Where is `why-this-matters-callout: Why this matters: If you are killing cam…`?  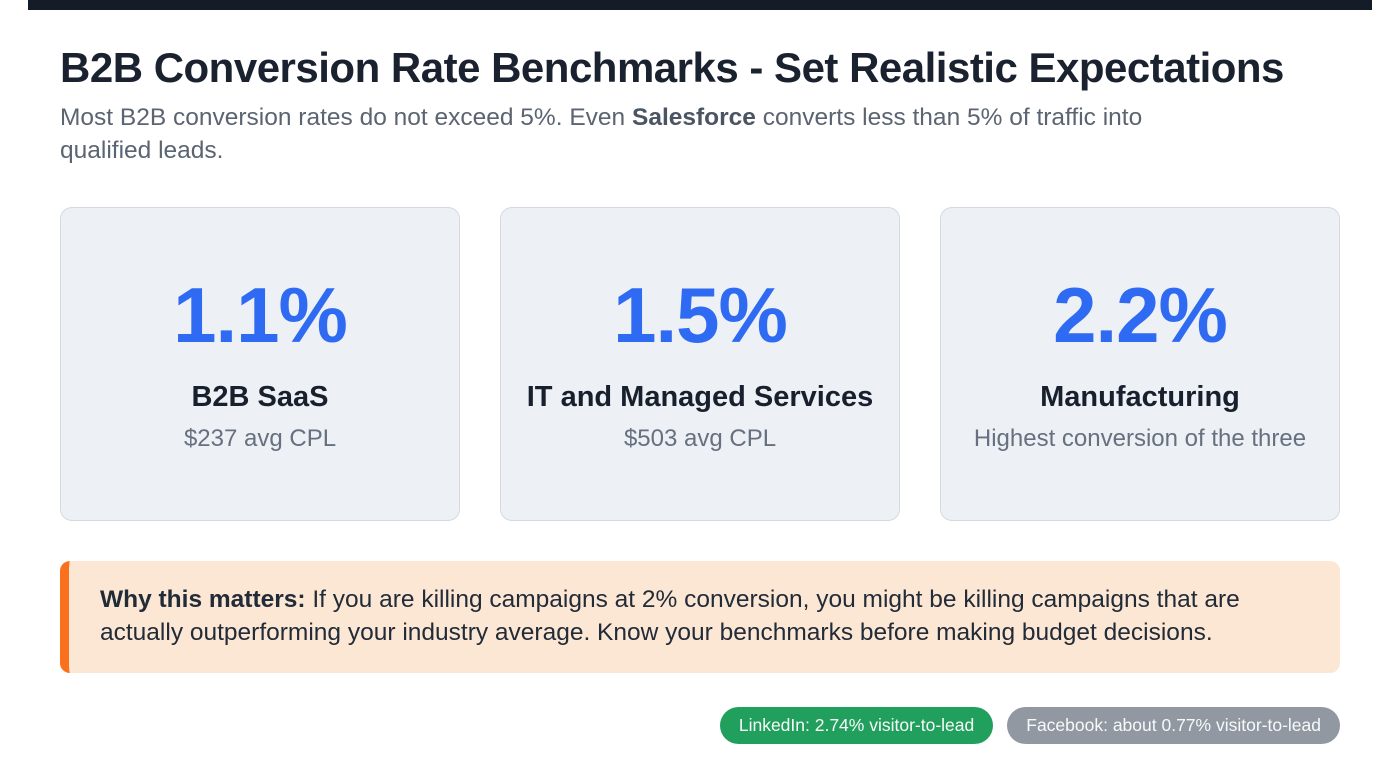 why-this-matters-callout: Why this matters: If you are killing cam… is located at coordinates (700, 617).